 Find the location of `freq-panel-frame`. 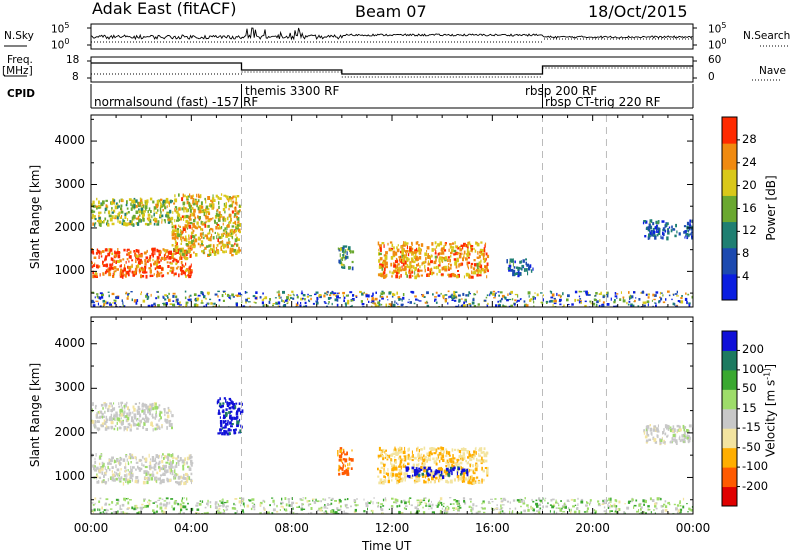

freq-panel-frame is located at coordinates (392, 69).